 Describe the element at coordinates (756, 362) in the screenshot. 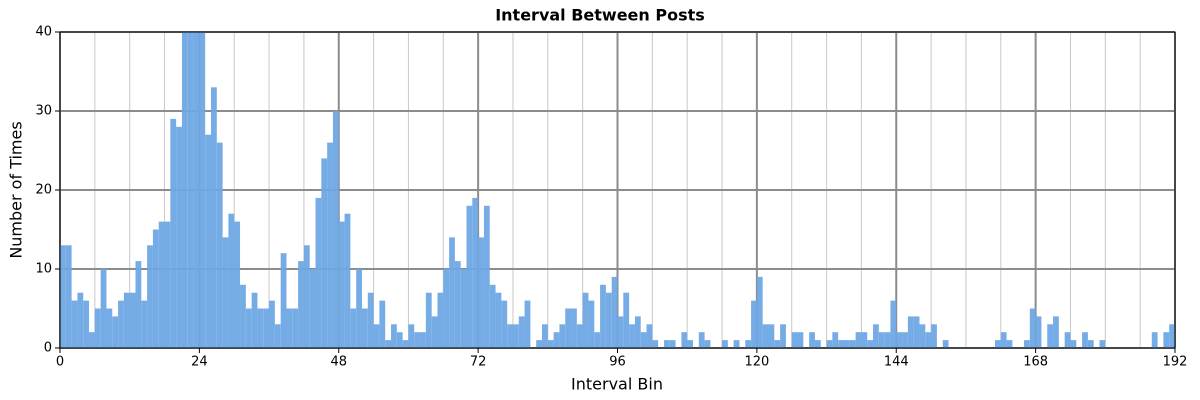

I see `x-tick-label: 120` at that location.